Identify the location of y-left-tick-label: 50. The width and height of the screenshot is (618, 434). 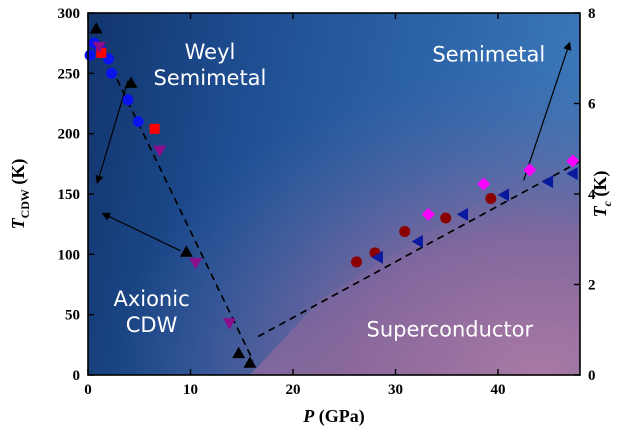
(72, 316).